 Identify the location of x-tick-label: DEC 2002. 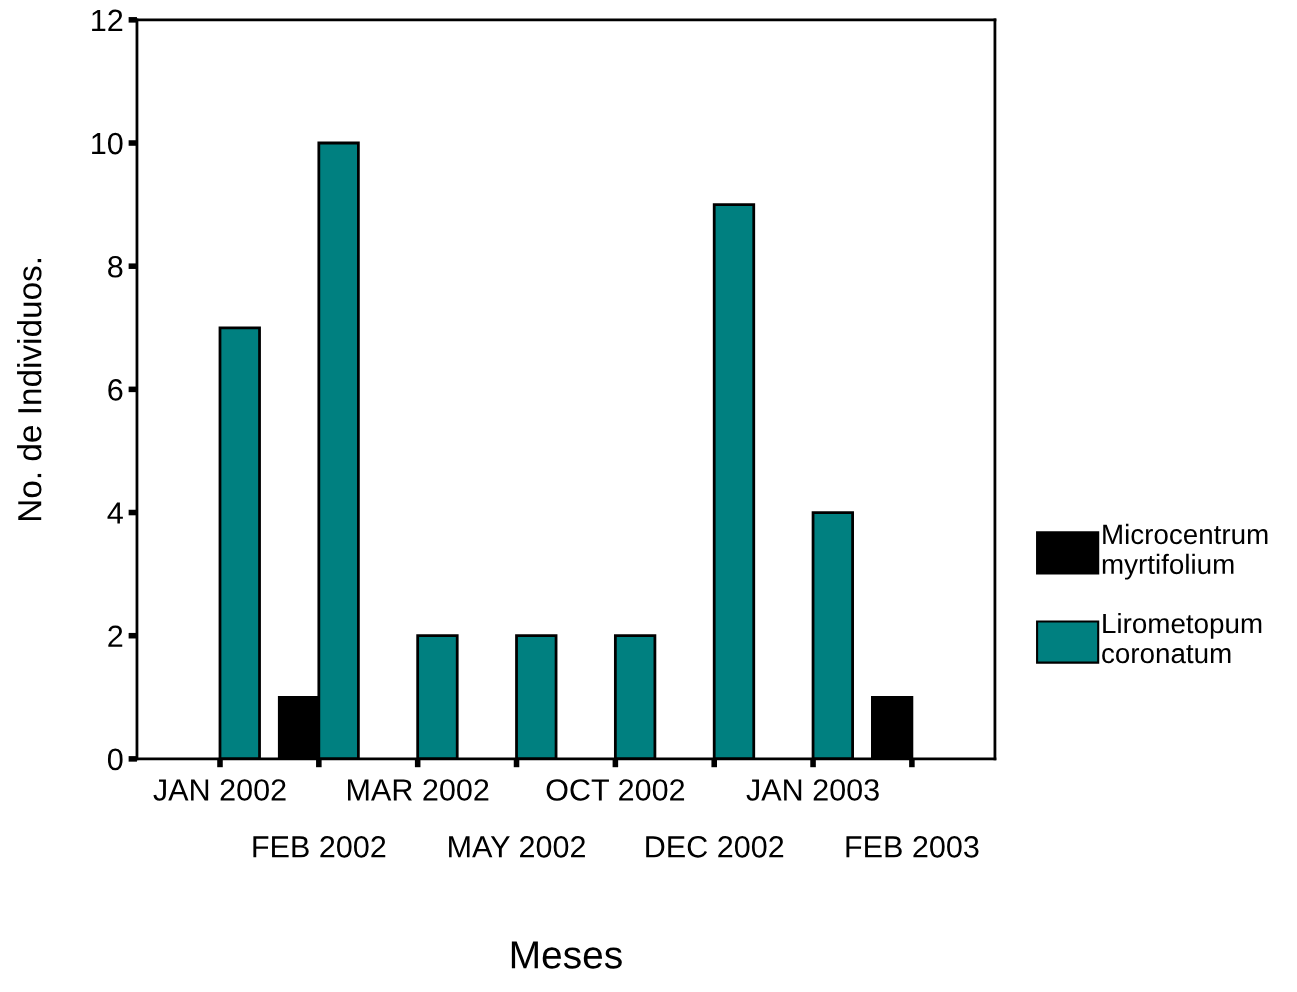
(715, 847).